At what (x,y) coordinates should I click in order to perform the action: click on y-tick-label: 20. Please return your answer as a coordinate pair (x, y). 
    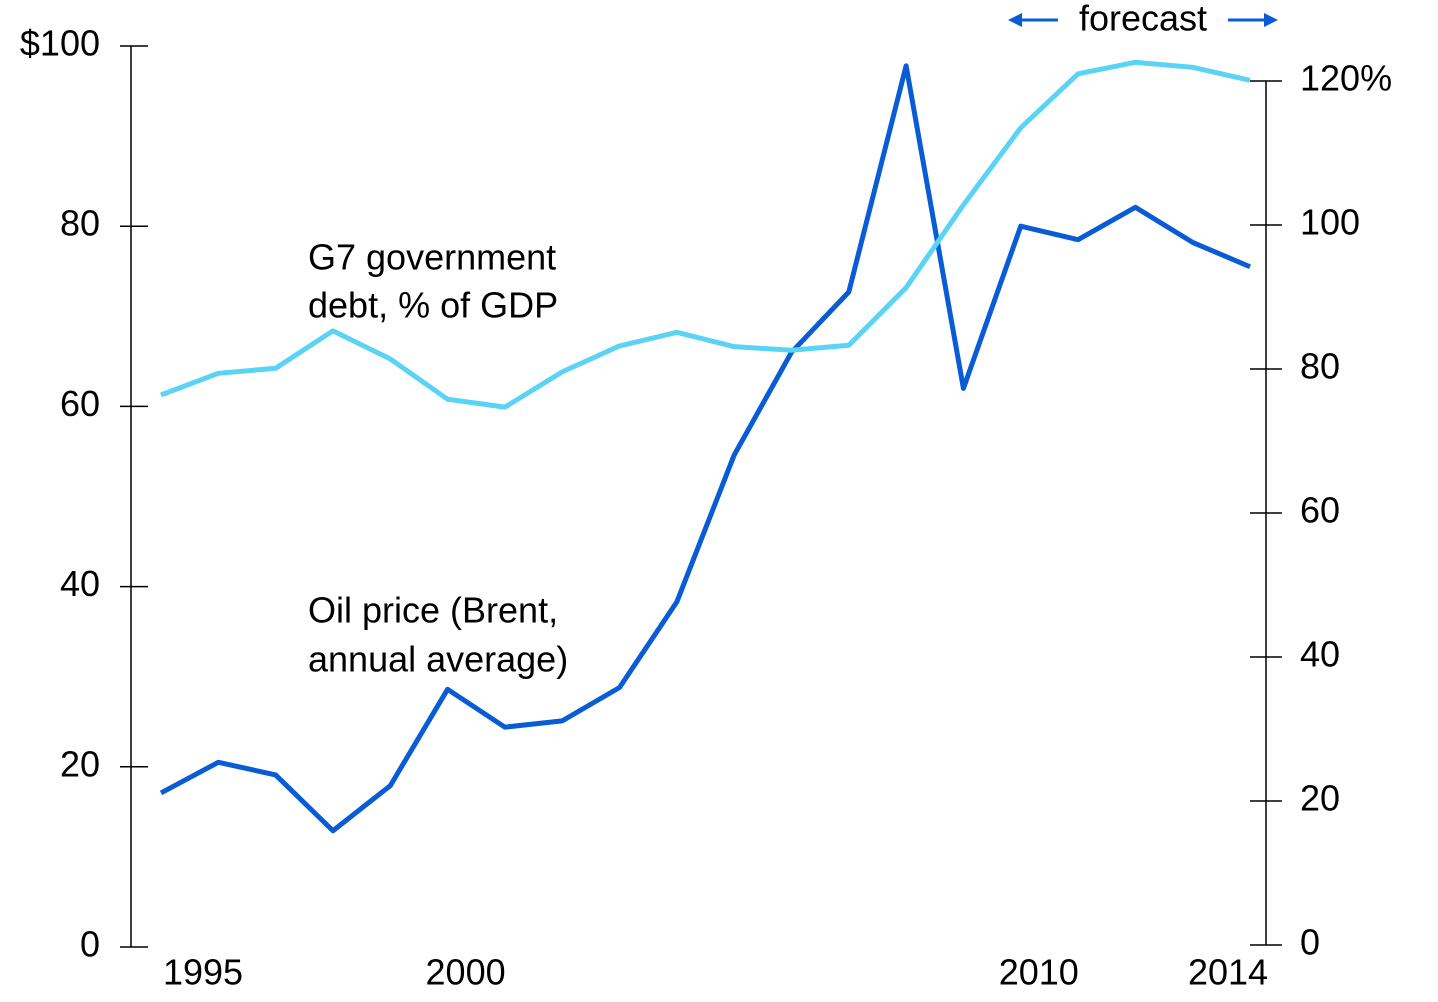
    Looking at the image, I should click on (80, 763).